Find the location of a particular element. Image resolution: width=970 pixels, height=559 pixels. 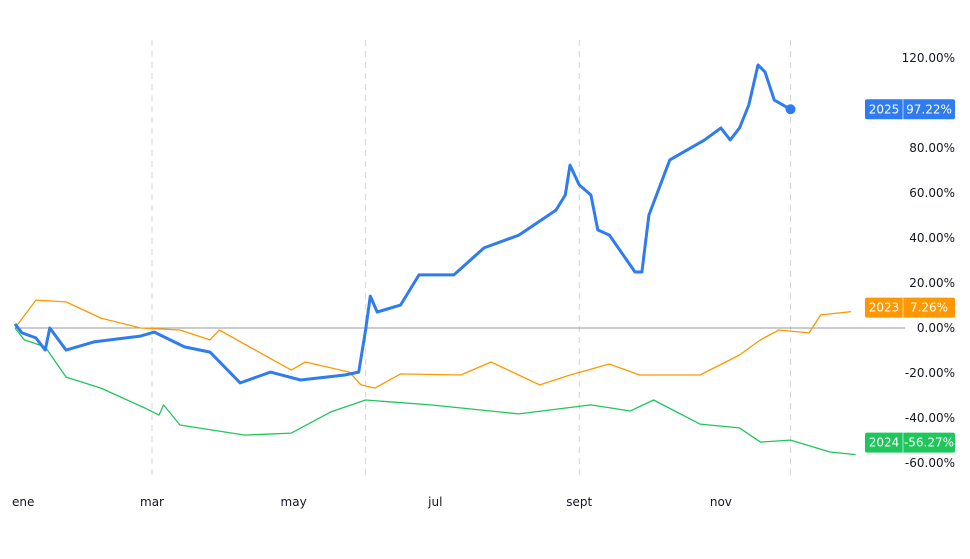

y-tick-label: 40.00% is located at coordinates (932, 238).